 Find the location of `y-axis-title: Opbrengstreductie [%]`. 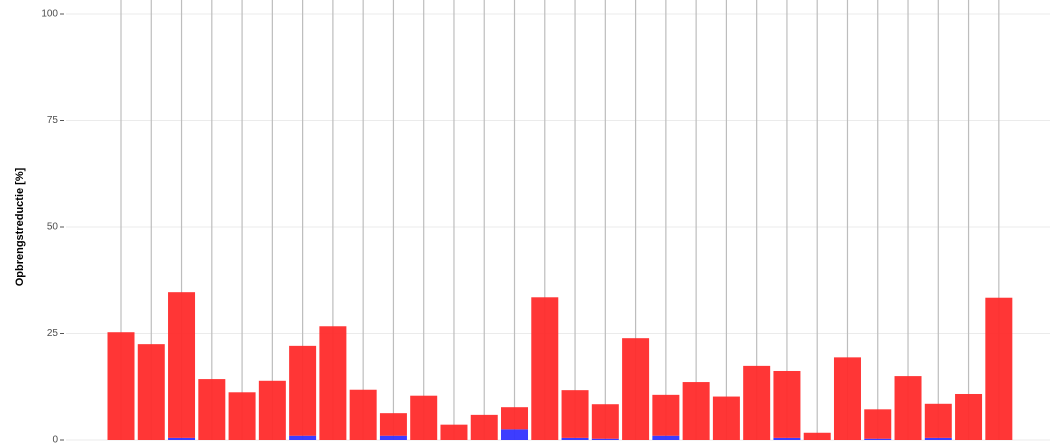

y-axis-title: Opbrengstreductie [%] is located at coordinates (20, 226).